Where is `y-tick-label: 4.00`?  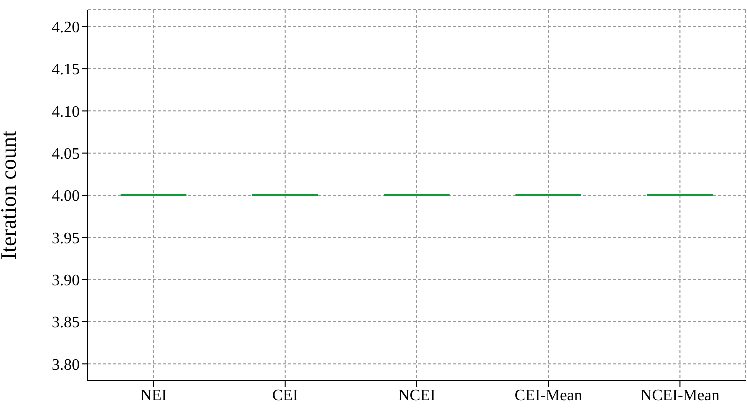
y-tick-label: 4.00 is located at coordinates (66, 197).